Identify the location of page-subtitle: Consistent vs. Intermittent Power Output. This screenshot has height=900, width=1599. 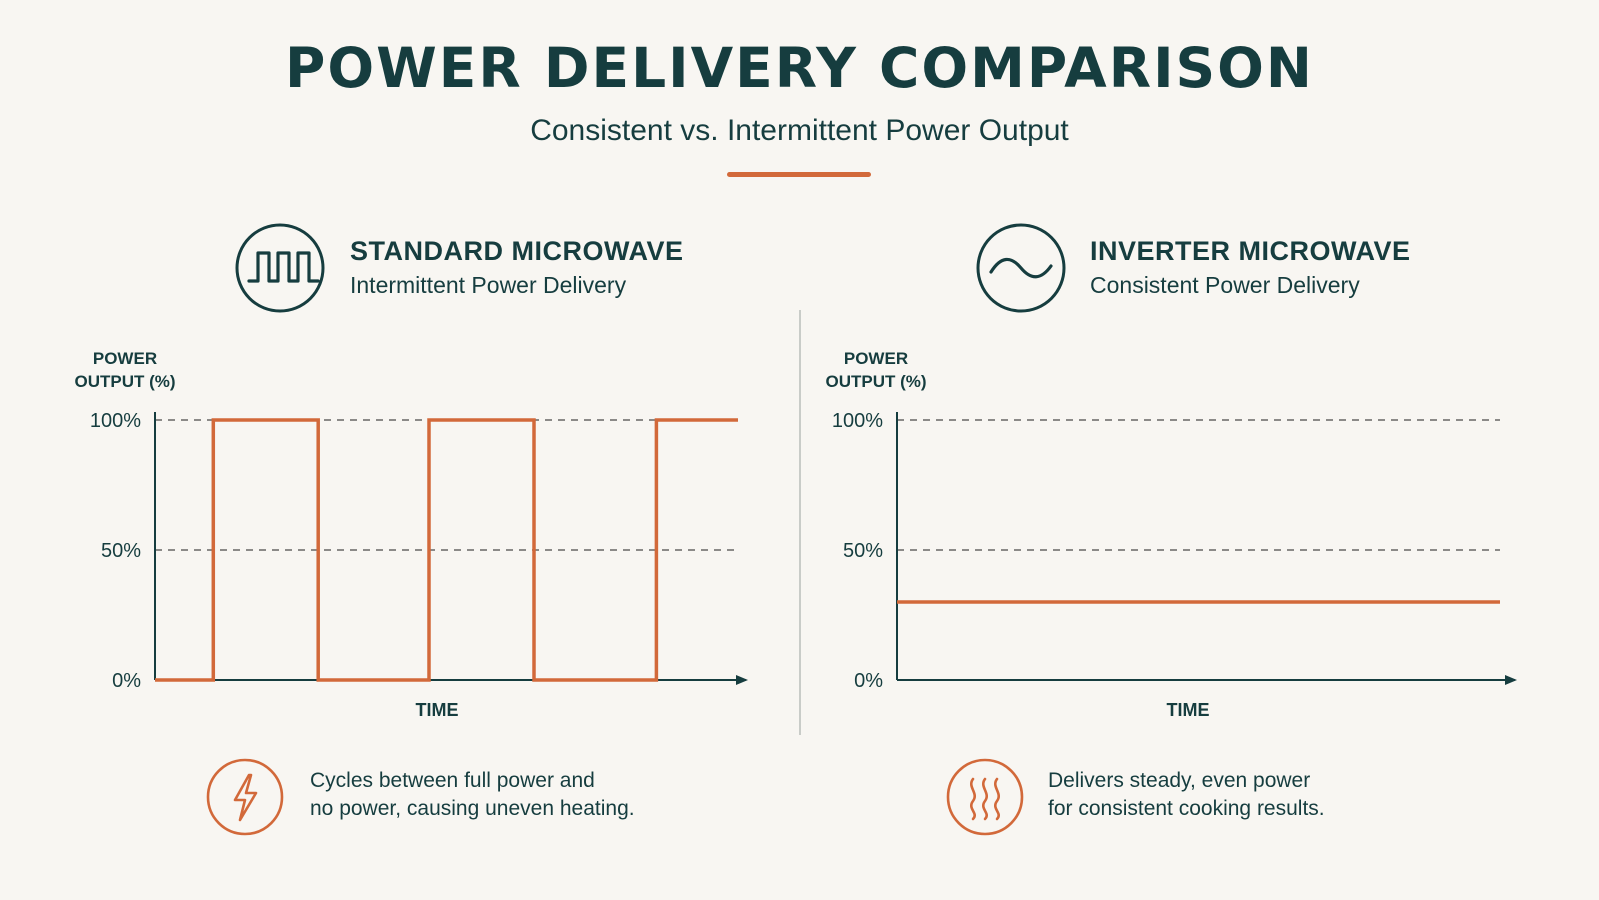
(799, 130).